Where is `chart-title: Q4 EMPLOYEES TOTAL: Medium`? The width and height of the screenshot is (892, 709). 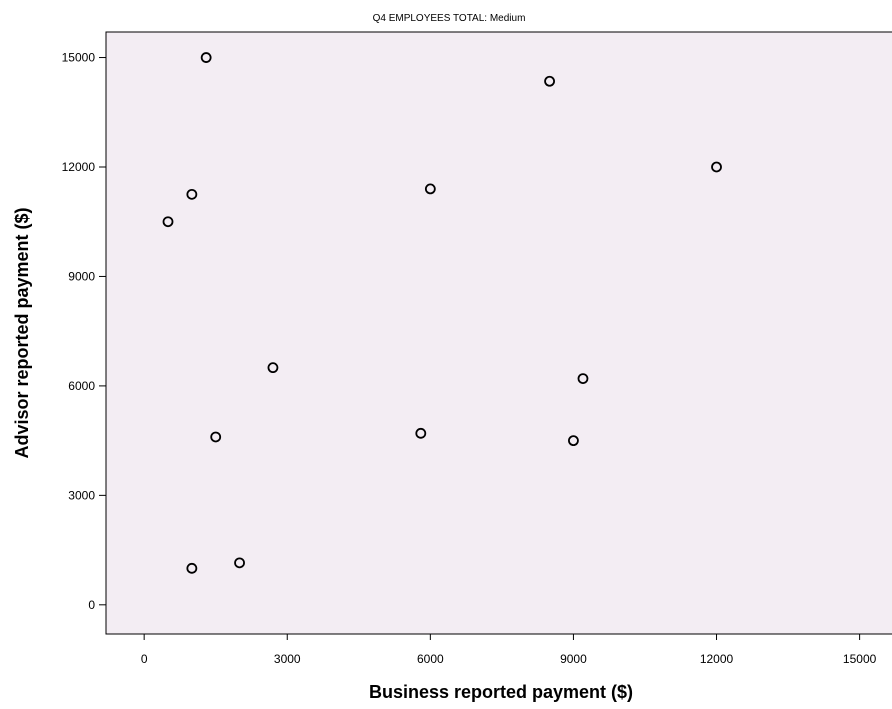
chart-title: Q4 EMPLOYEES TOTAL: Medium is located at coordinates (449, 18).